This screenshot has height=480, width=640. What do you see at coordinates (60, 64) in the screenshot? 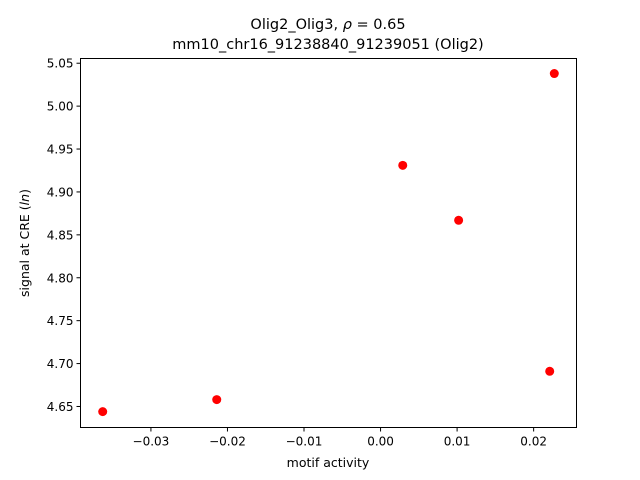
I see `y-tick-label: 5.05` at bounding box center [60, 64].